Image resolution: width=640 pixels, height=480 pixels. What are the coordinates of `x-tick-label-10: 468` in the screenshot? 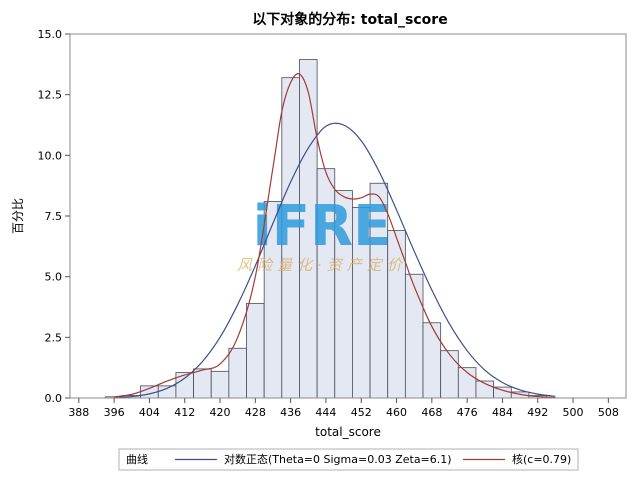 It's located at (431, 412).